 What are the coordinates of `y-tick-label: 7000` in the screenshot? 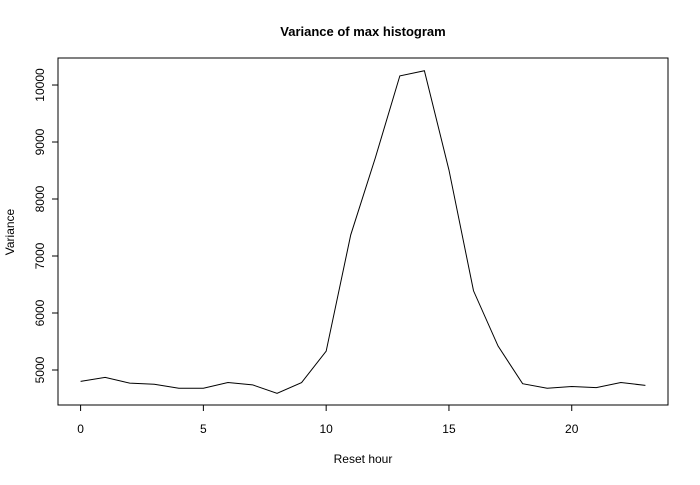 It's located at (40, 255).